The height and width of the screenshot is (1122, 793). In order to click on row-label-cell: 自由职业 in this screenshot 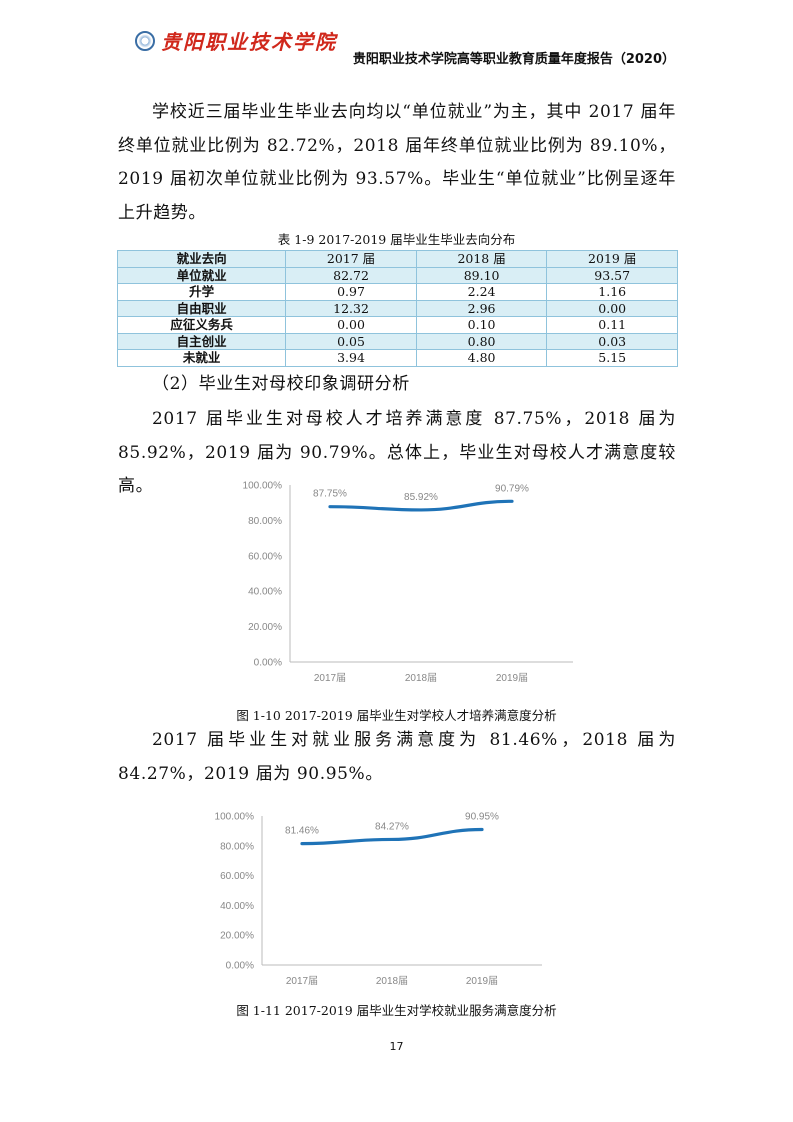, I will do `click(201, 308)`.